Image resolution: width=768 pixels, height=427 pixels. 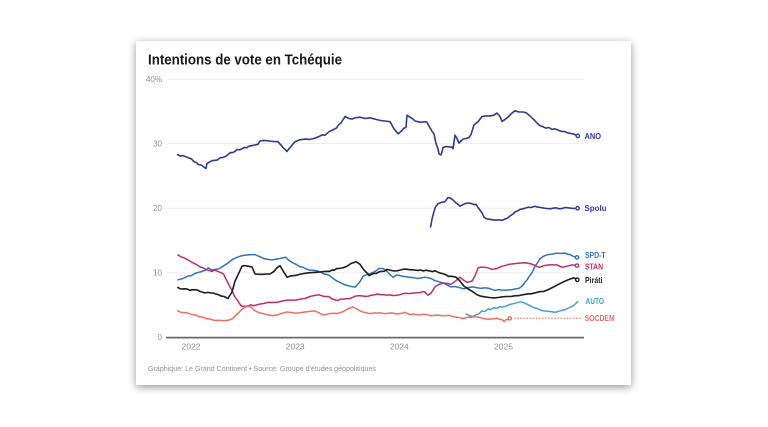 I want to click on svg-text: SOCDEM, so click(x=600, y=318).